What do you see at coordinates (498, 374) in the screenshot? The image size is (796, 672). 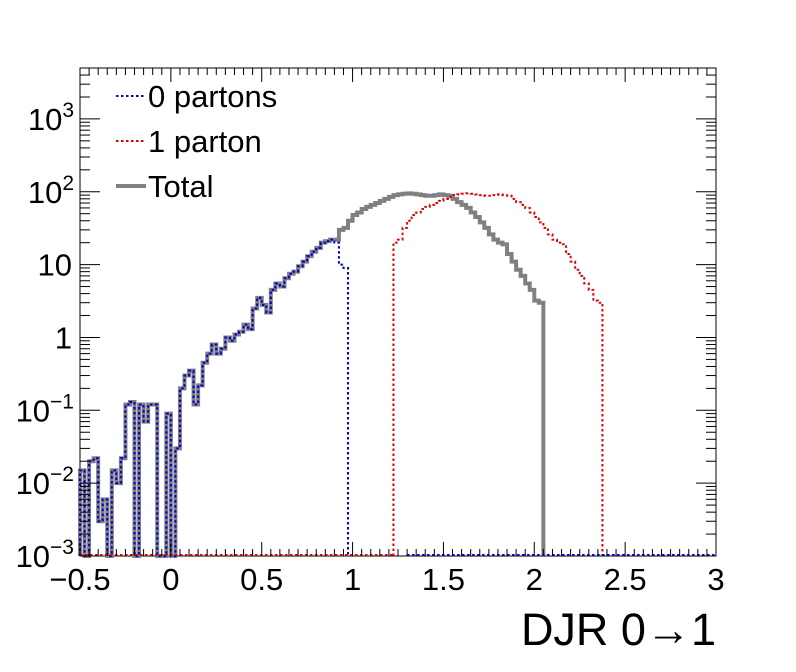 I see `series-1-parton` at bounding box center [498, 374].